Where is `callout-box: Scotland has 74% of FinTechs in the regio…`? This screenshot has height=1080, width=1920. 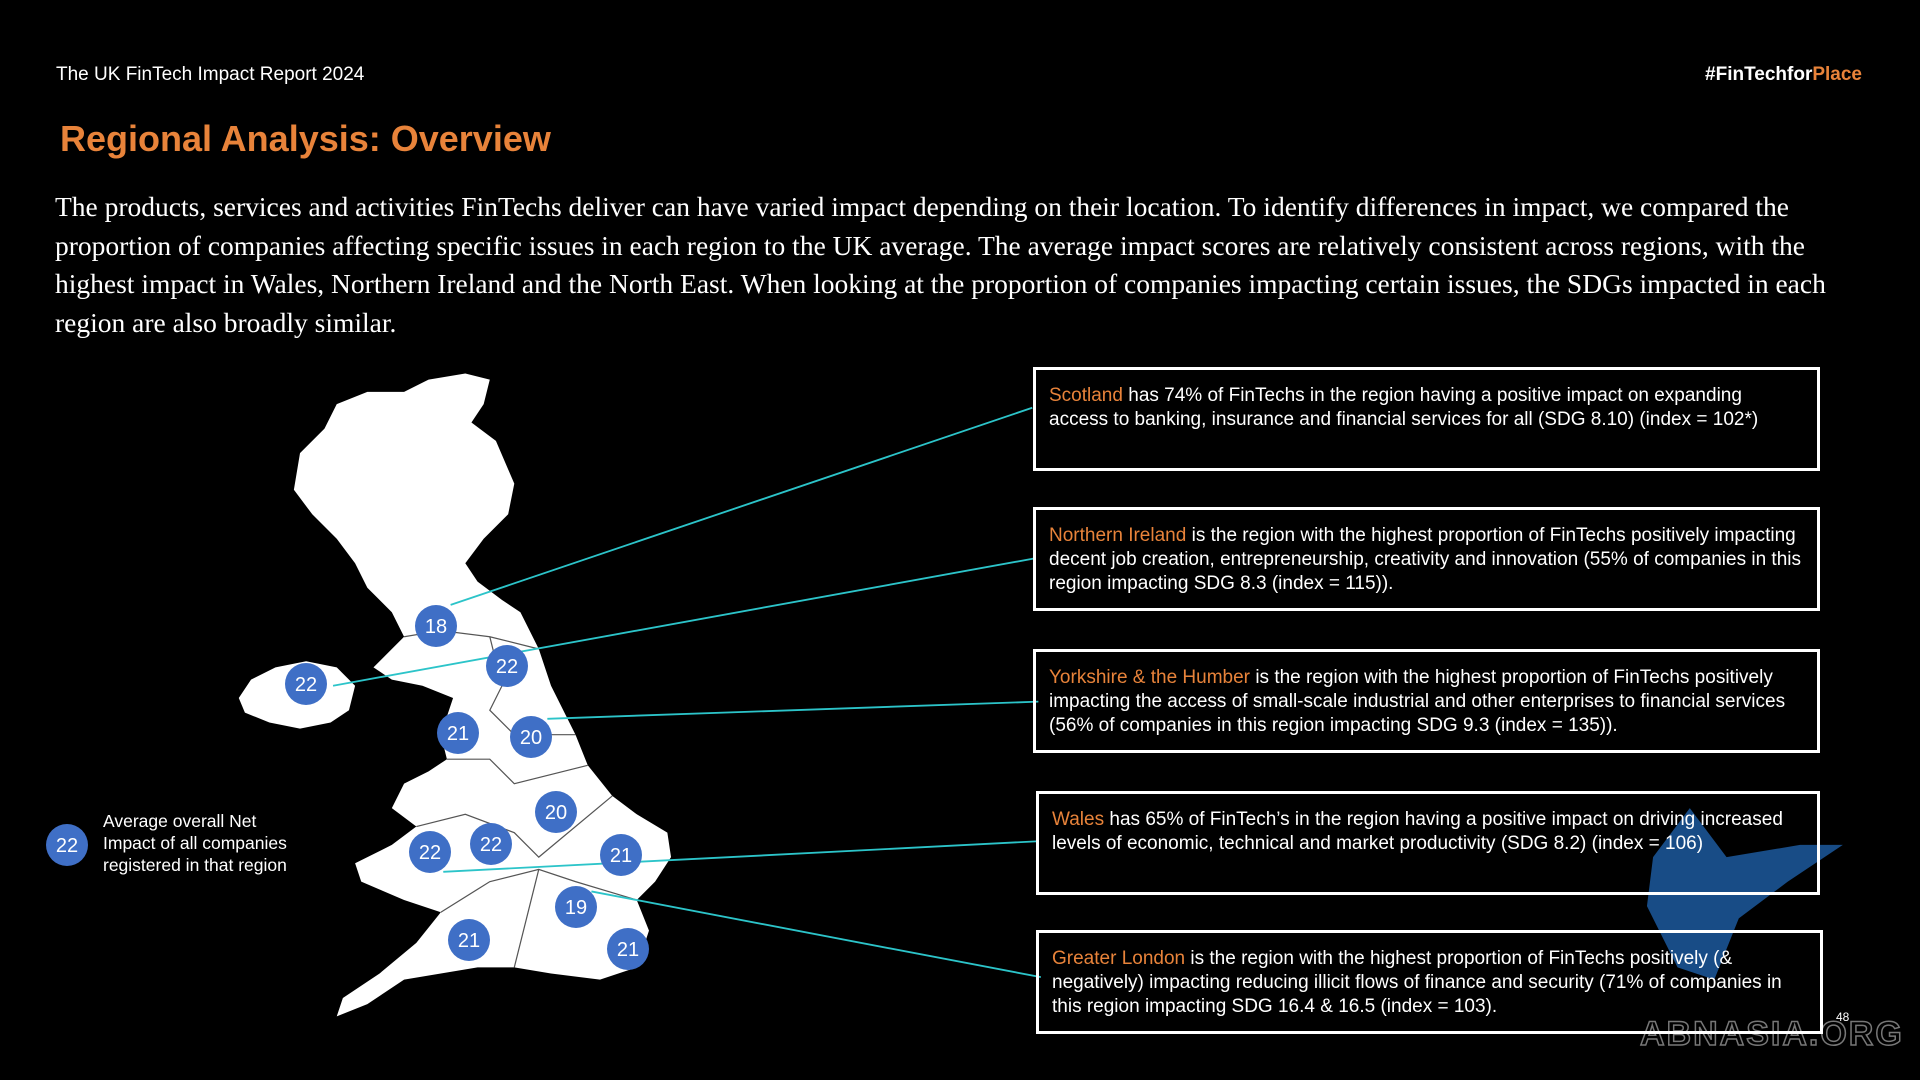
callout-box: Scotland has 74% of FinTechs in the regio… is located at coordinates (1426, 419).